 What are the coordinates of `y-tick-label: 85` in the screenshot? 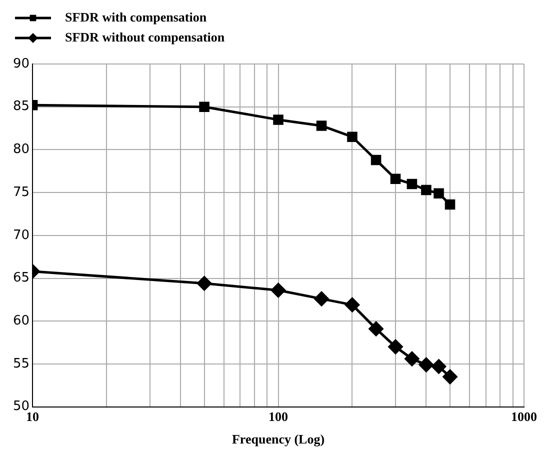 It's located at (21, 106).